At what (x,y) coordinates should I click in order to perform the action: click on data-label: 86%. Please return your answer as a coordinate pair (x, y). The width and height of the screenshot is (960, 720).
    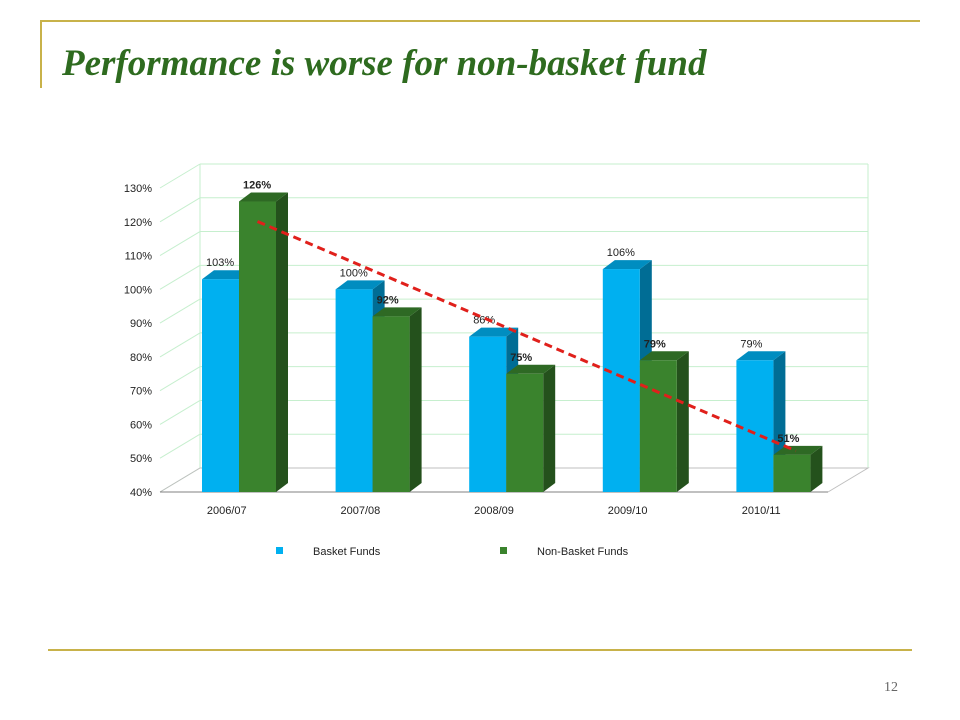
    Looking at the image, I should click on (484, 321).